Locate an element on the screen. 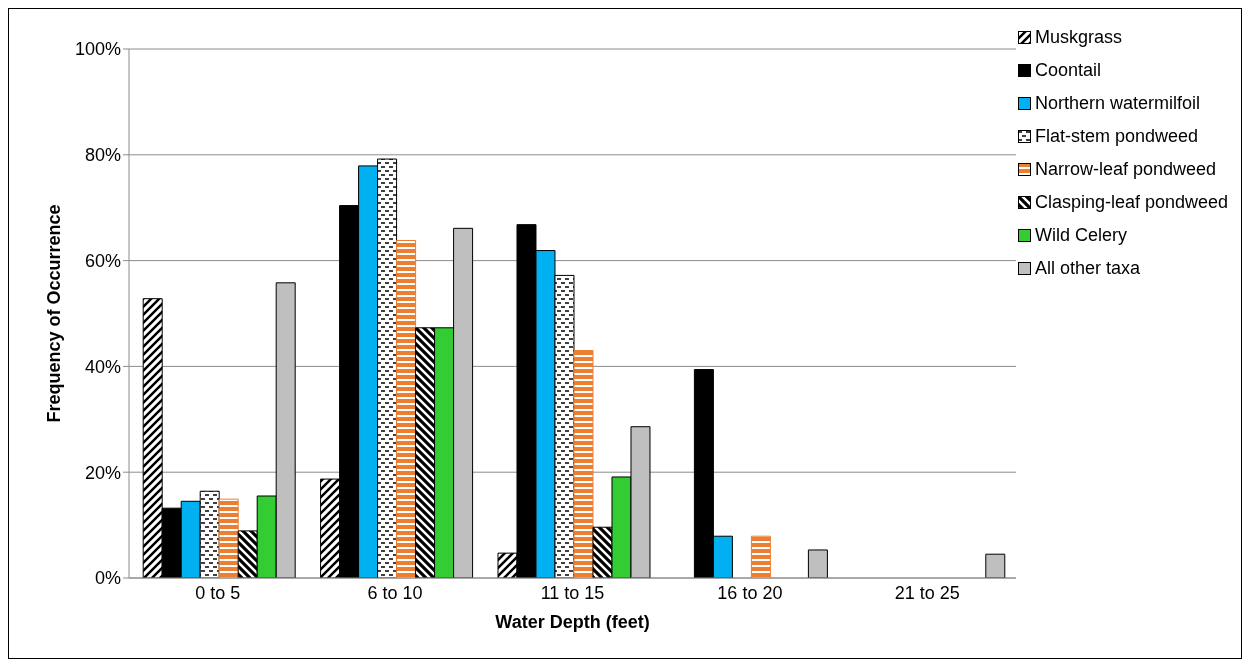 Image resolution: width=1250 pixels, height=667 pixels. x-tick-label: 16 to 20 is located at coordinates (750, 592).